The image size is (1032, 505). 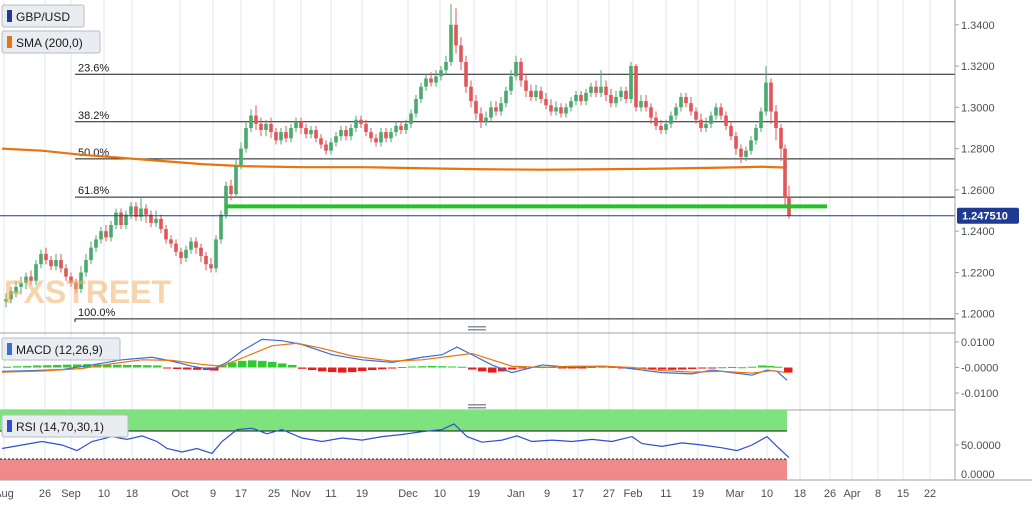 I want to click on legend-macd-label: MACD (12,26,9), so click(x=59, y=350).